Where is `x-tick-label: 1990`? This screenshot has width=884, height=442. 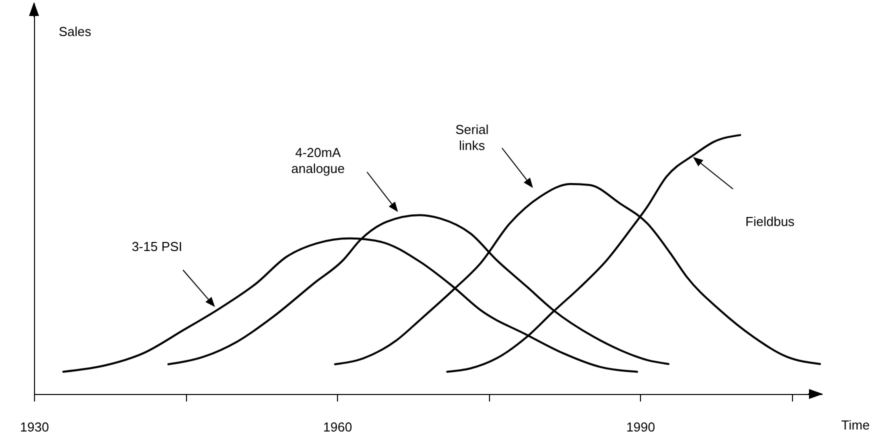
x-tick-label: 1990 is located at coordinates (641, 427).